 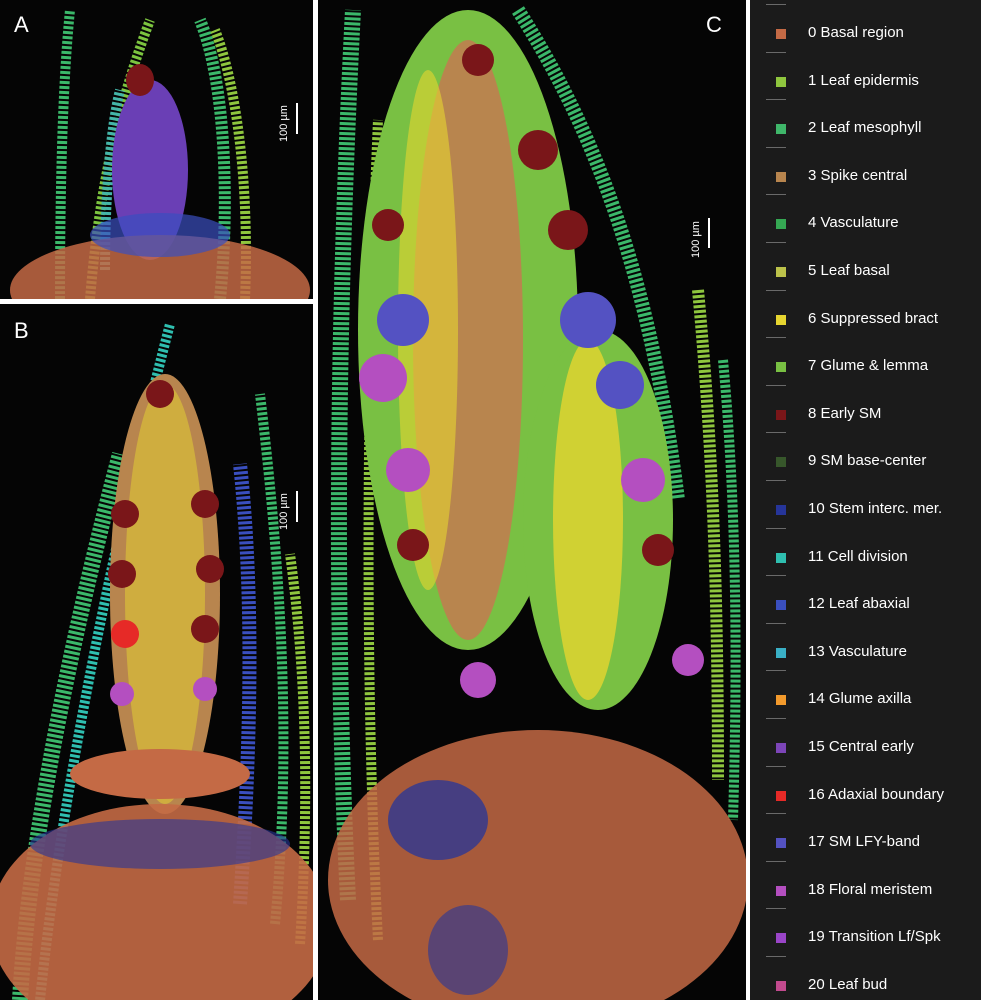 I want to click on legend-label: 1 Leaf epidermis, so click(x=863, y=80).